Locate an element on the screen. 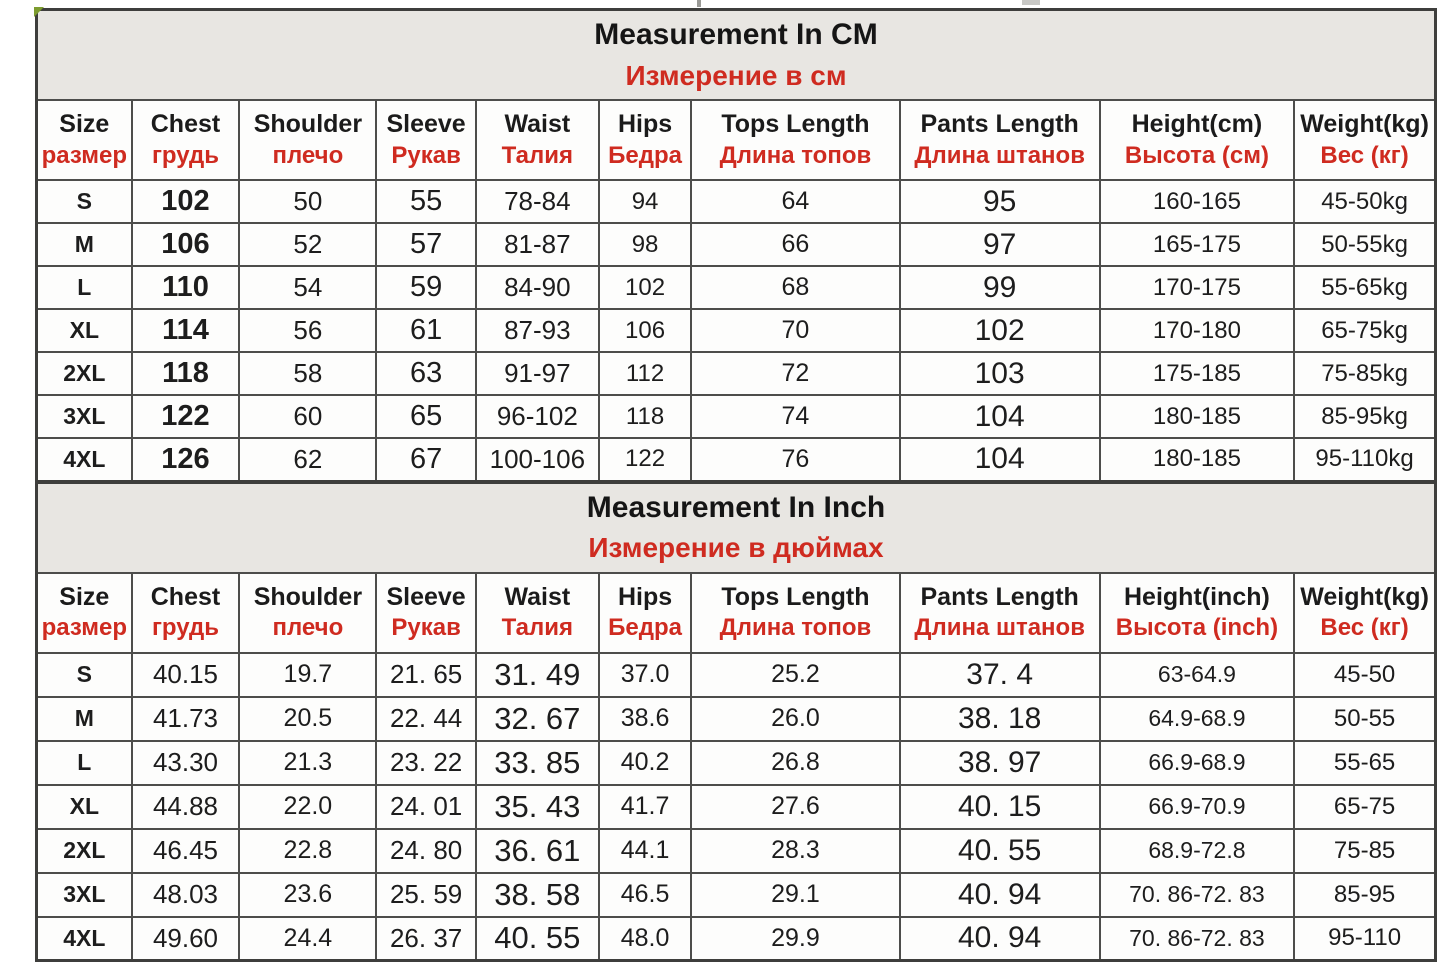 This screenshot has width=1445, height=974. measurement-cell: 76 is located at coordinates (795, 459).